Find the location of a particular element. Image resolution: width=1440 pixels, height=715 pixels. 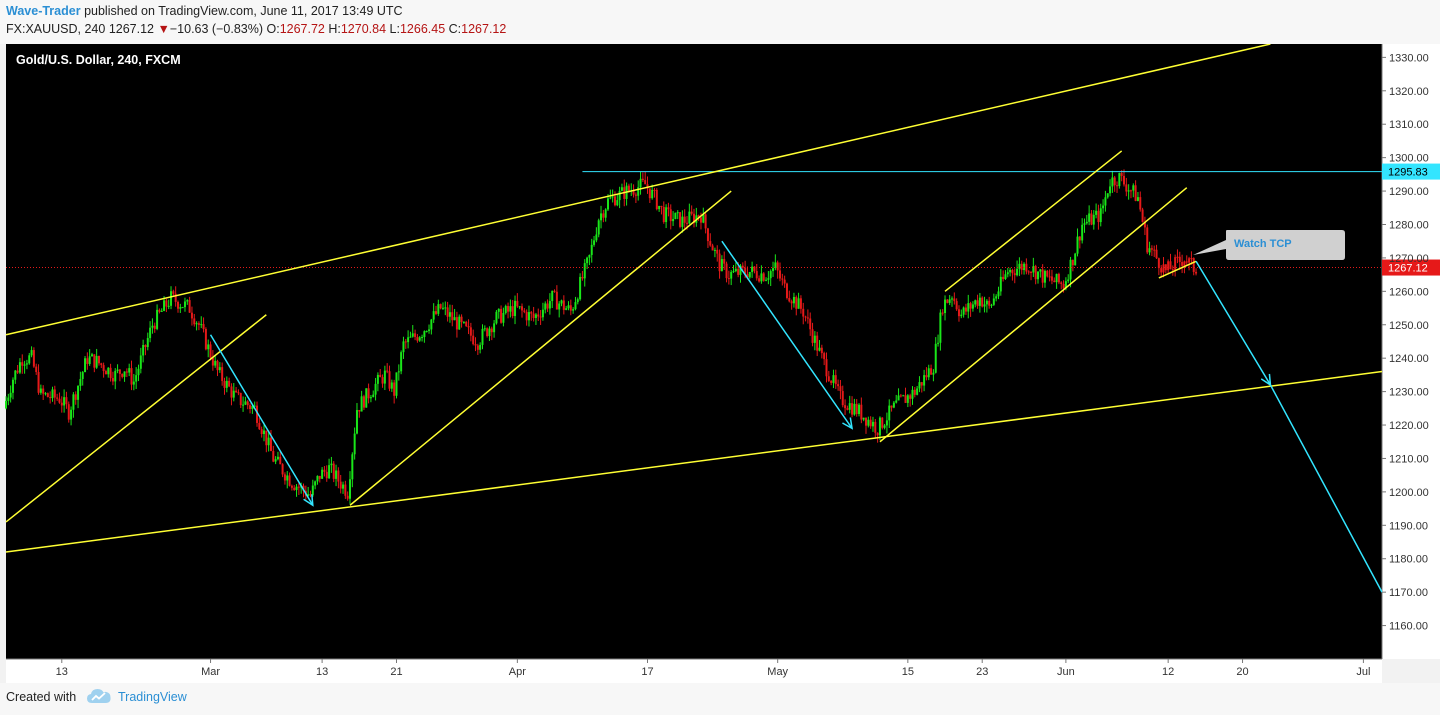

time-axis is located at coordinates (694, 671).